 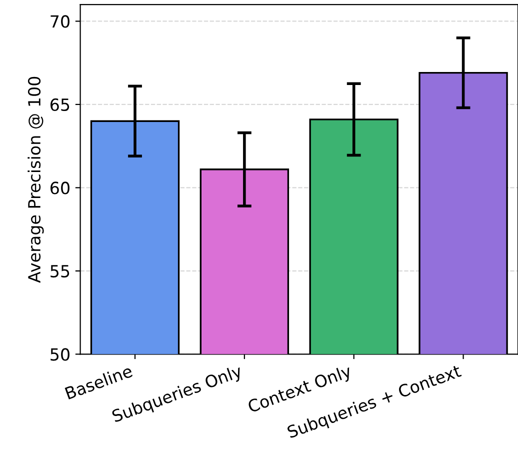 What do you see at coordinates (60, 354) in the screenshot?
I see `y-tick-label: 50` at bounding box center [60, 354].